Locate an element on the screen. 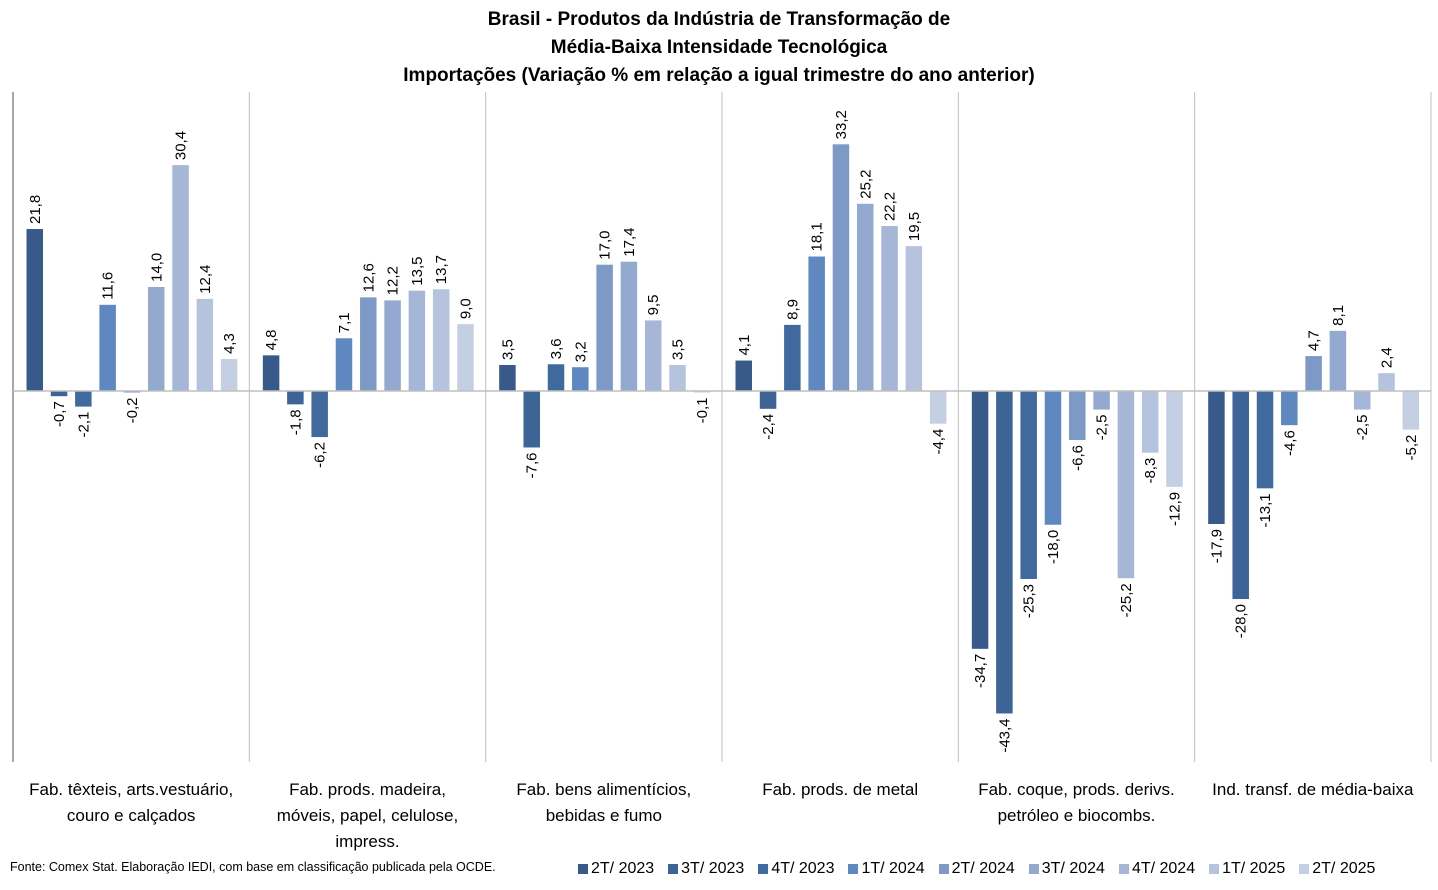 This screenshot has height=890, width=1438. data-label: -25,3 is located at coordinates (1029, 601).